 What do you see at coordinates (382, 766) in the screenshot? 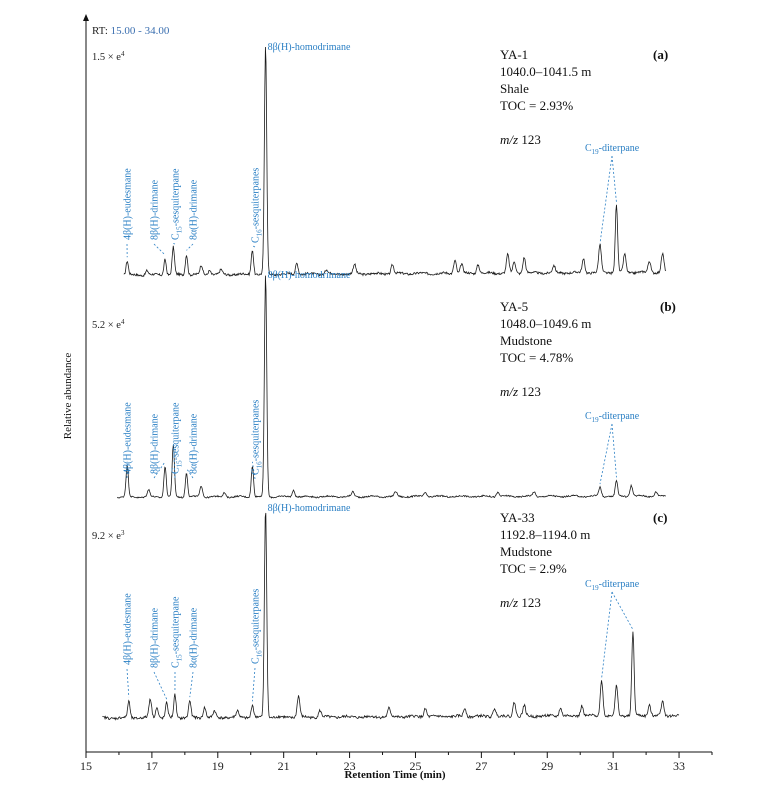
I see `x-tick-labels-group: 15 17 19 21 23 25 27 29 31 33` at bounding box center [382, 766].